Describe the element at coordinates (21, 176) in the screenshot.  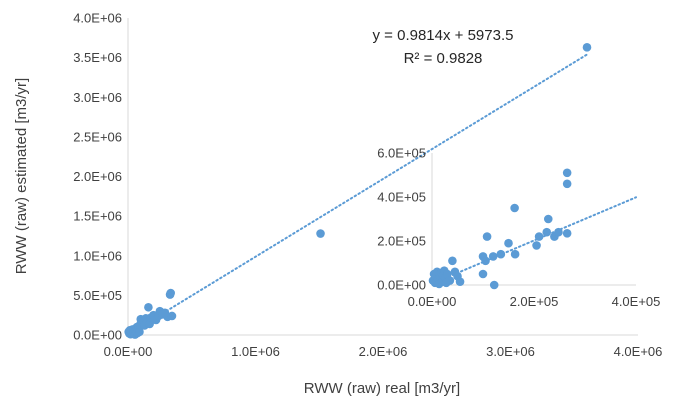
I see `y-axis-title: RWW (raw) estimated [m3/yr]` at that location.